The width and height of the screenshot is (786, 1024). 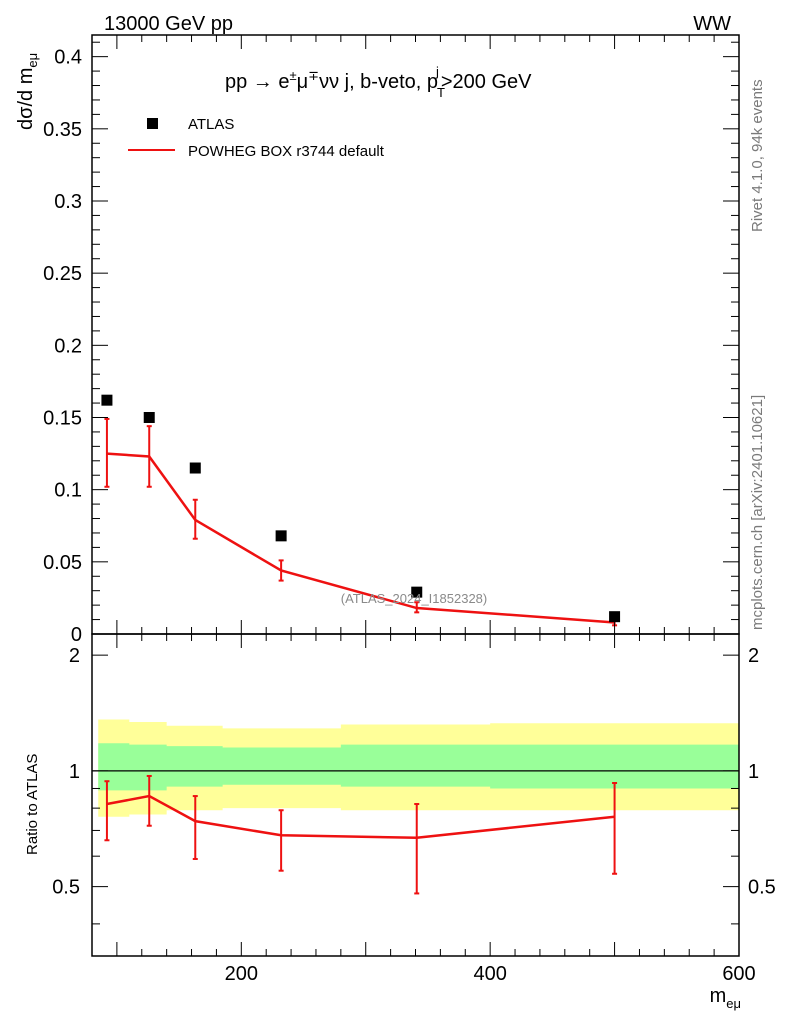 I want to click on ratio-y-tick-label-right: 2, so click(x=753, y=656).